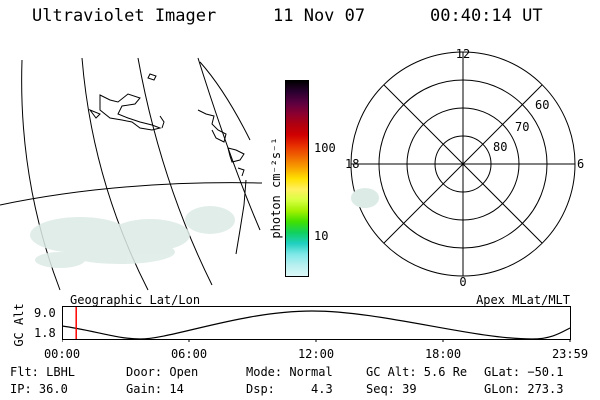  I want to click on status-ip: IP: 36.0, so click(39, 389).